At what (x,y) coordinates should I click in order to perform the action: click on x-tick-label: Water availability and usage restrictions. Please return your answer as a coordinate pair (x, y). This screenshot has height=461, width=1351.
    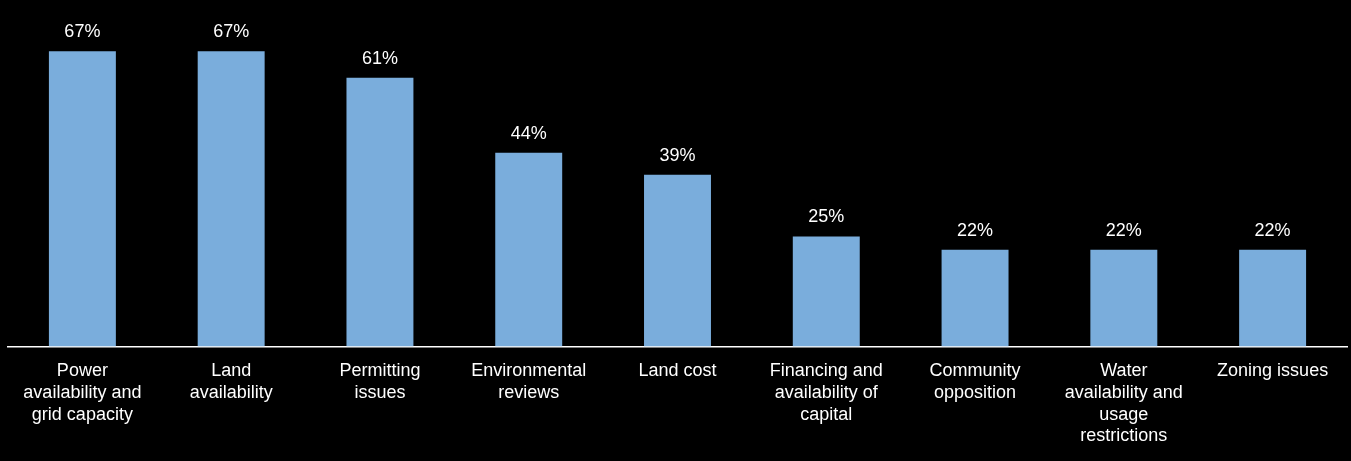
    Looking at the image, I should click on (1123, 403).